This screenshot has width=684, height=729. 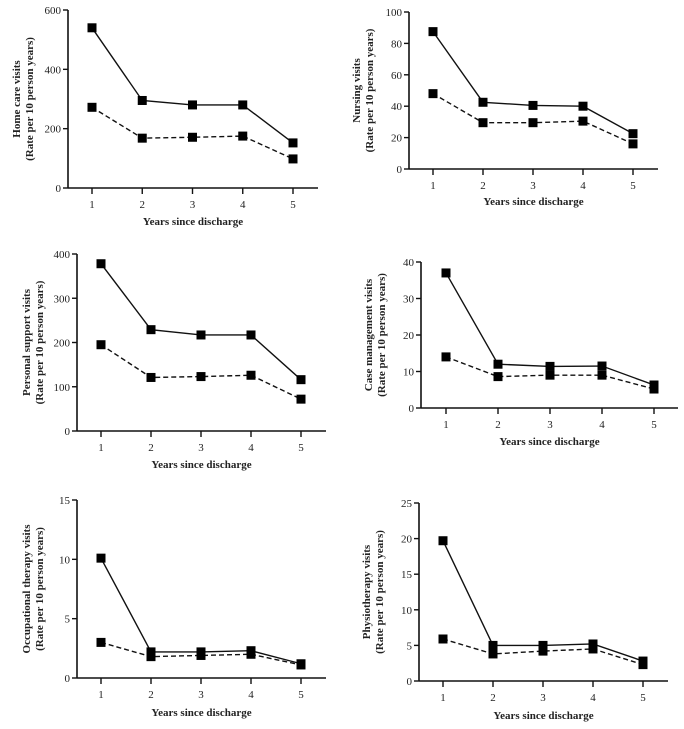 What do you see at coordinates (62, 255) in the screenshot?
I see `y-tick-label: 400` at bounding box center [62, 255].